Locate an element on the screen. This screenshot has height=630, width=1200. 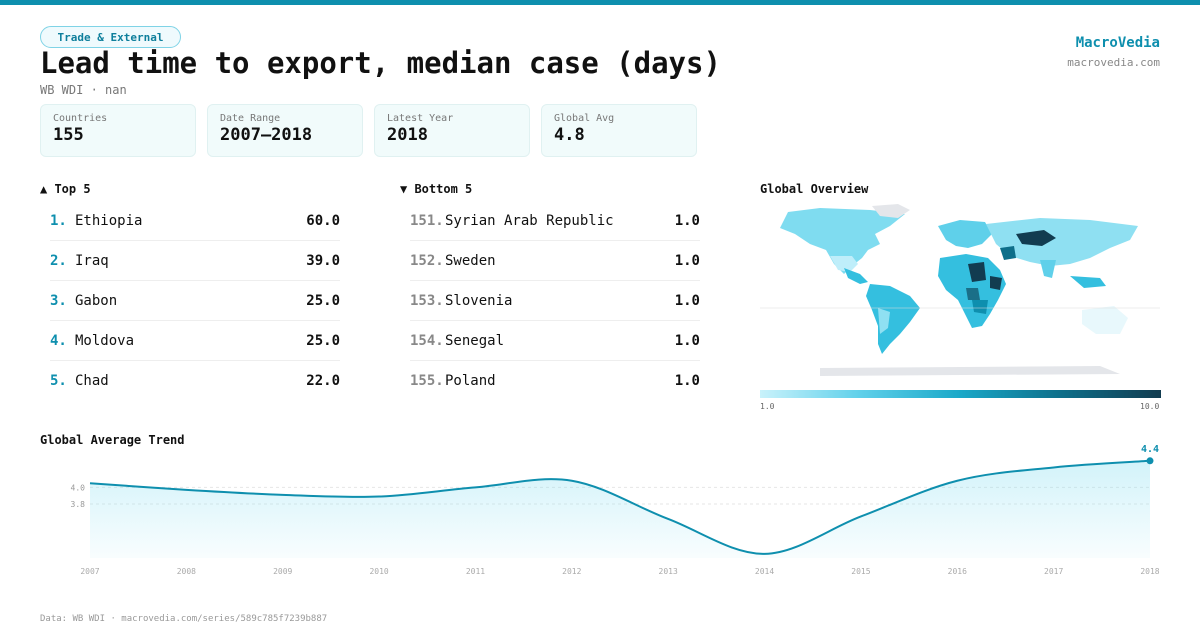
x-tick-label: 2014 is located at coordinates (764, 571).